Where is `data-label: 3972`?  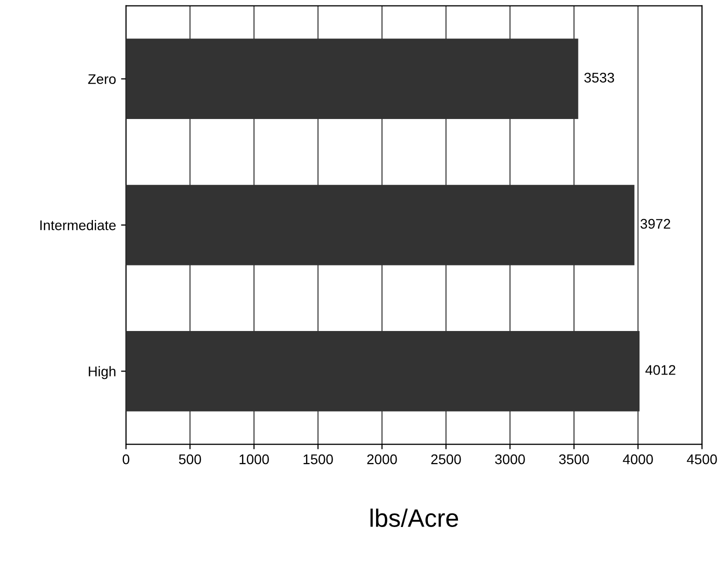 data-label: 3972 is located at coordinates (655, 223).